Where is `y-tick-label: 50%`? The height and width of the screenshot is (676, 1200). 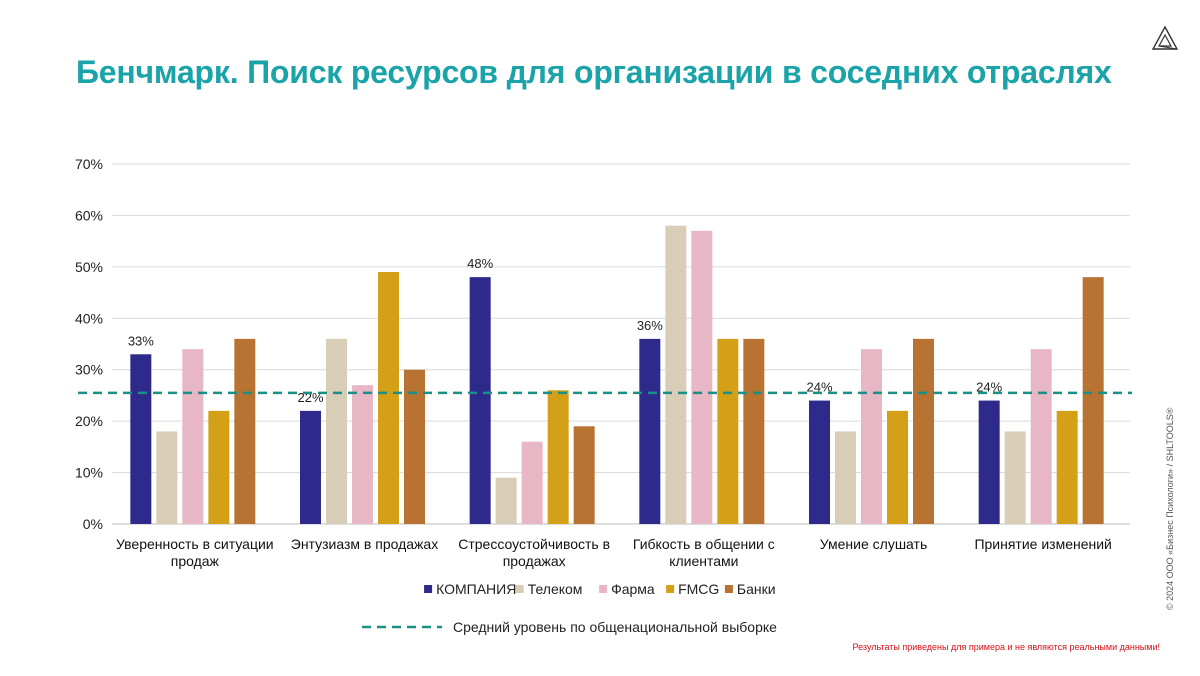 y-tick-label: 50% is located at coordinates (89, 267).